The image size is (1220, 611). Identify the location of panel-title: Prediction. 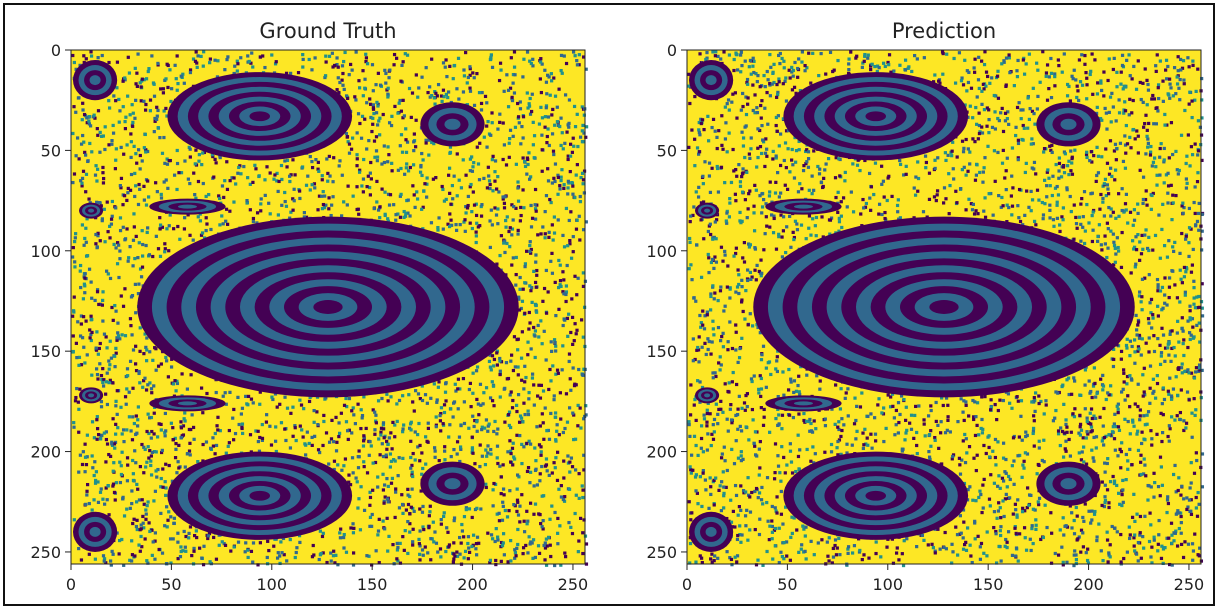
(944, 31).